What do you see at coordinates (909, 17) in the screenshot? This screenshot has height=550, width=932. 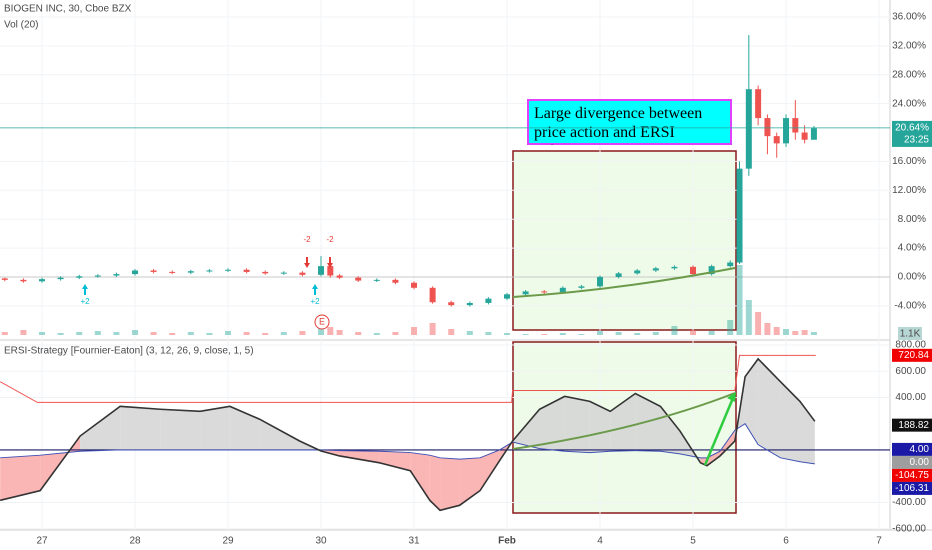 I see `y-tick-label: 36.00%` at bounding box center [909, 17].